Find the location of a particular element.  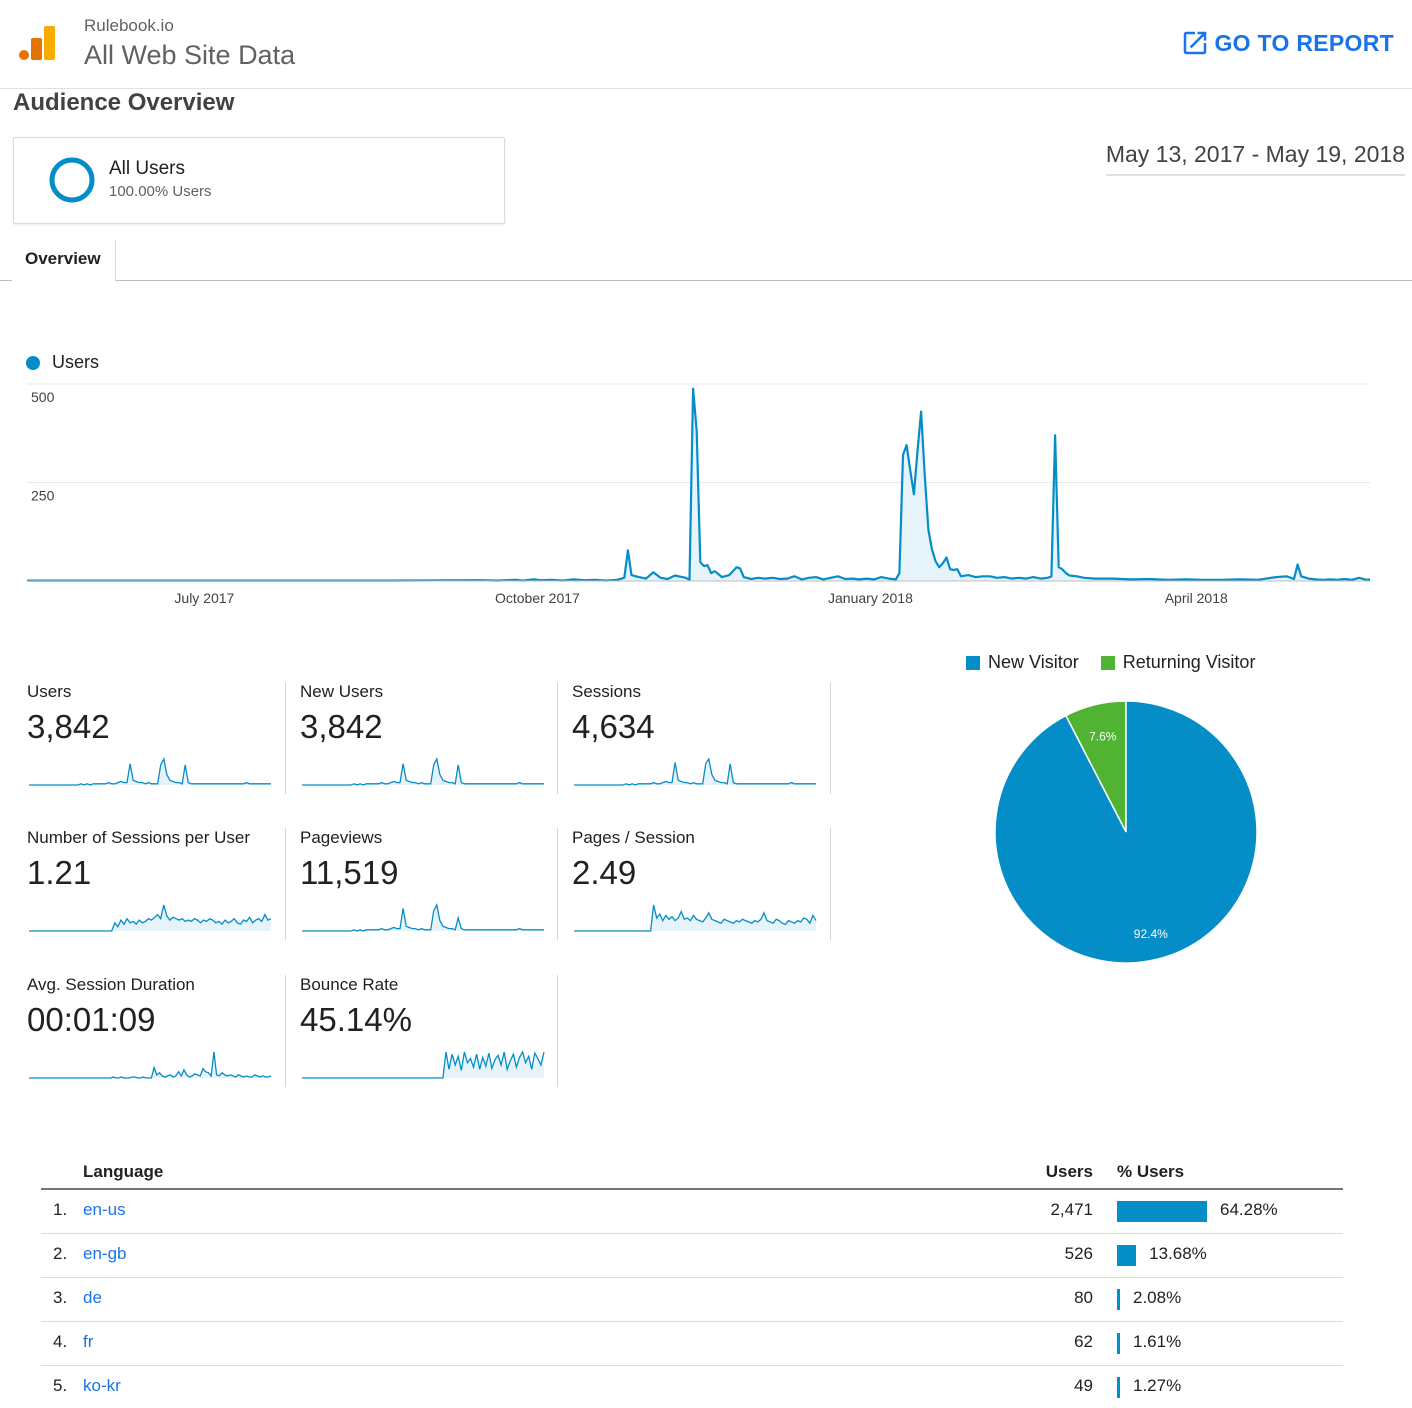

metric-name: New Users is located at coordinates (342, 691).